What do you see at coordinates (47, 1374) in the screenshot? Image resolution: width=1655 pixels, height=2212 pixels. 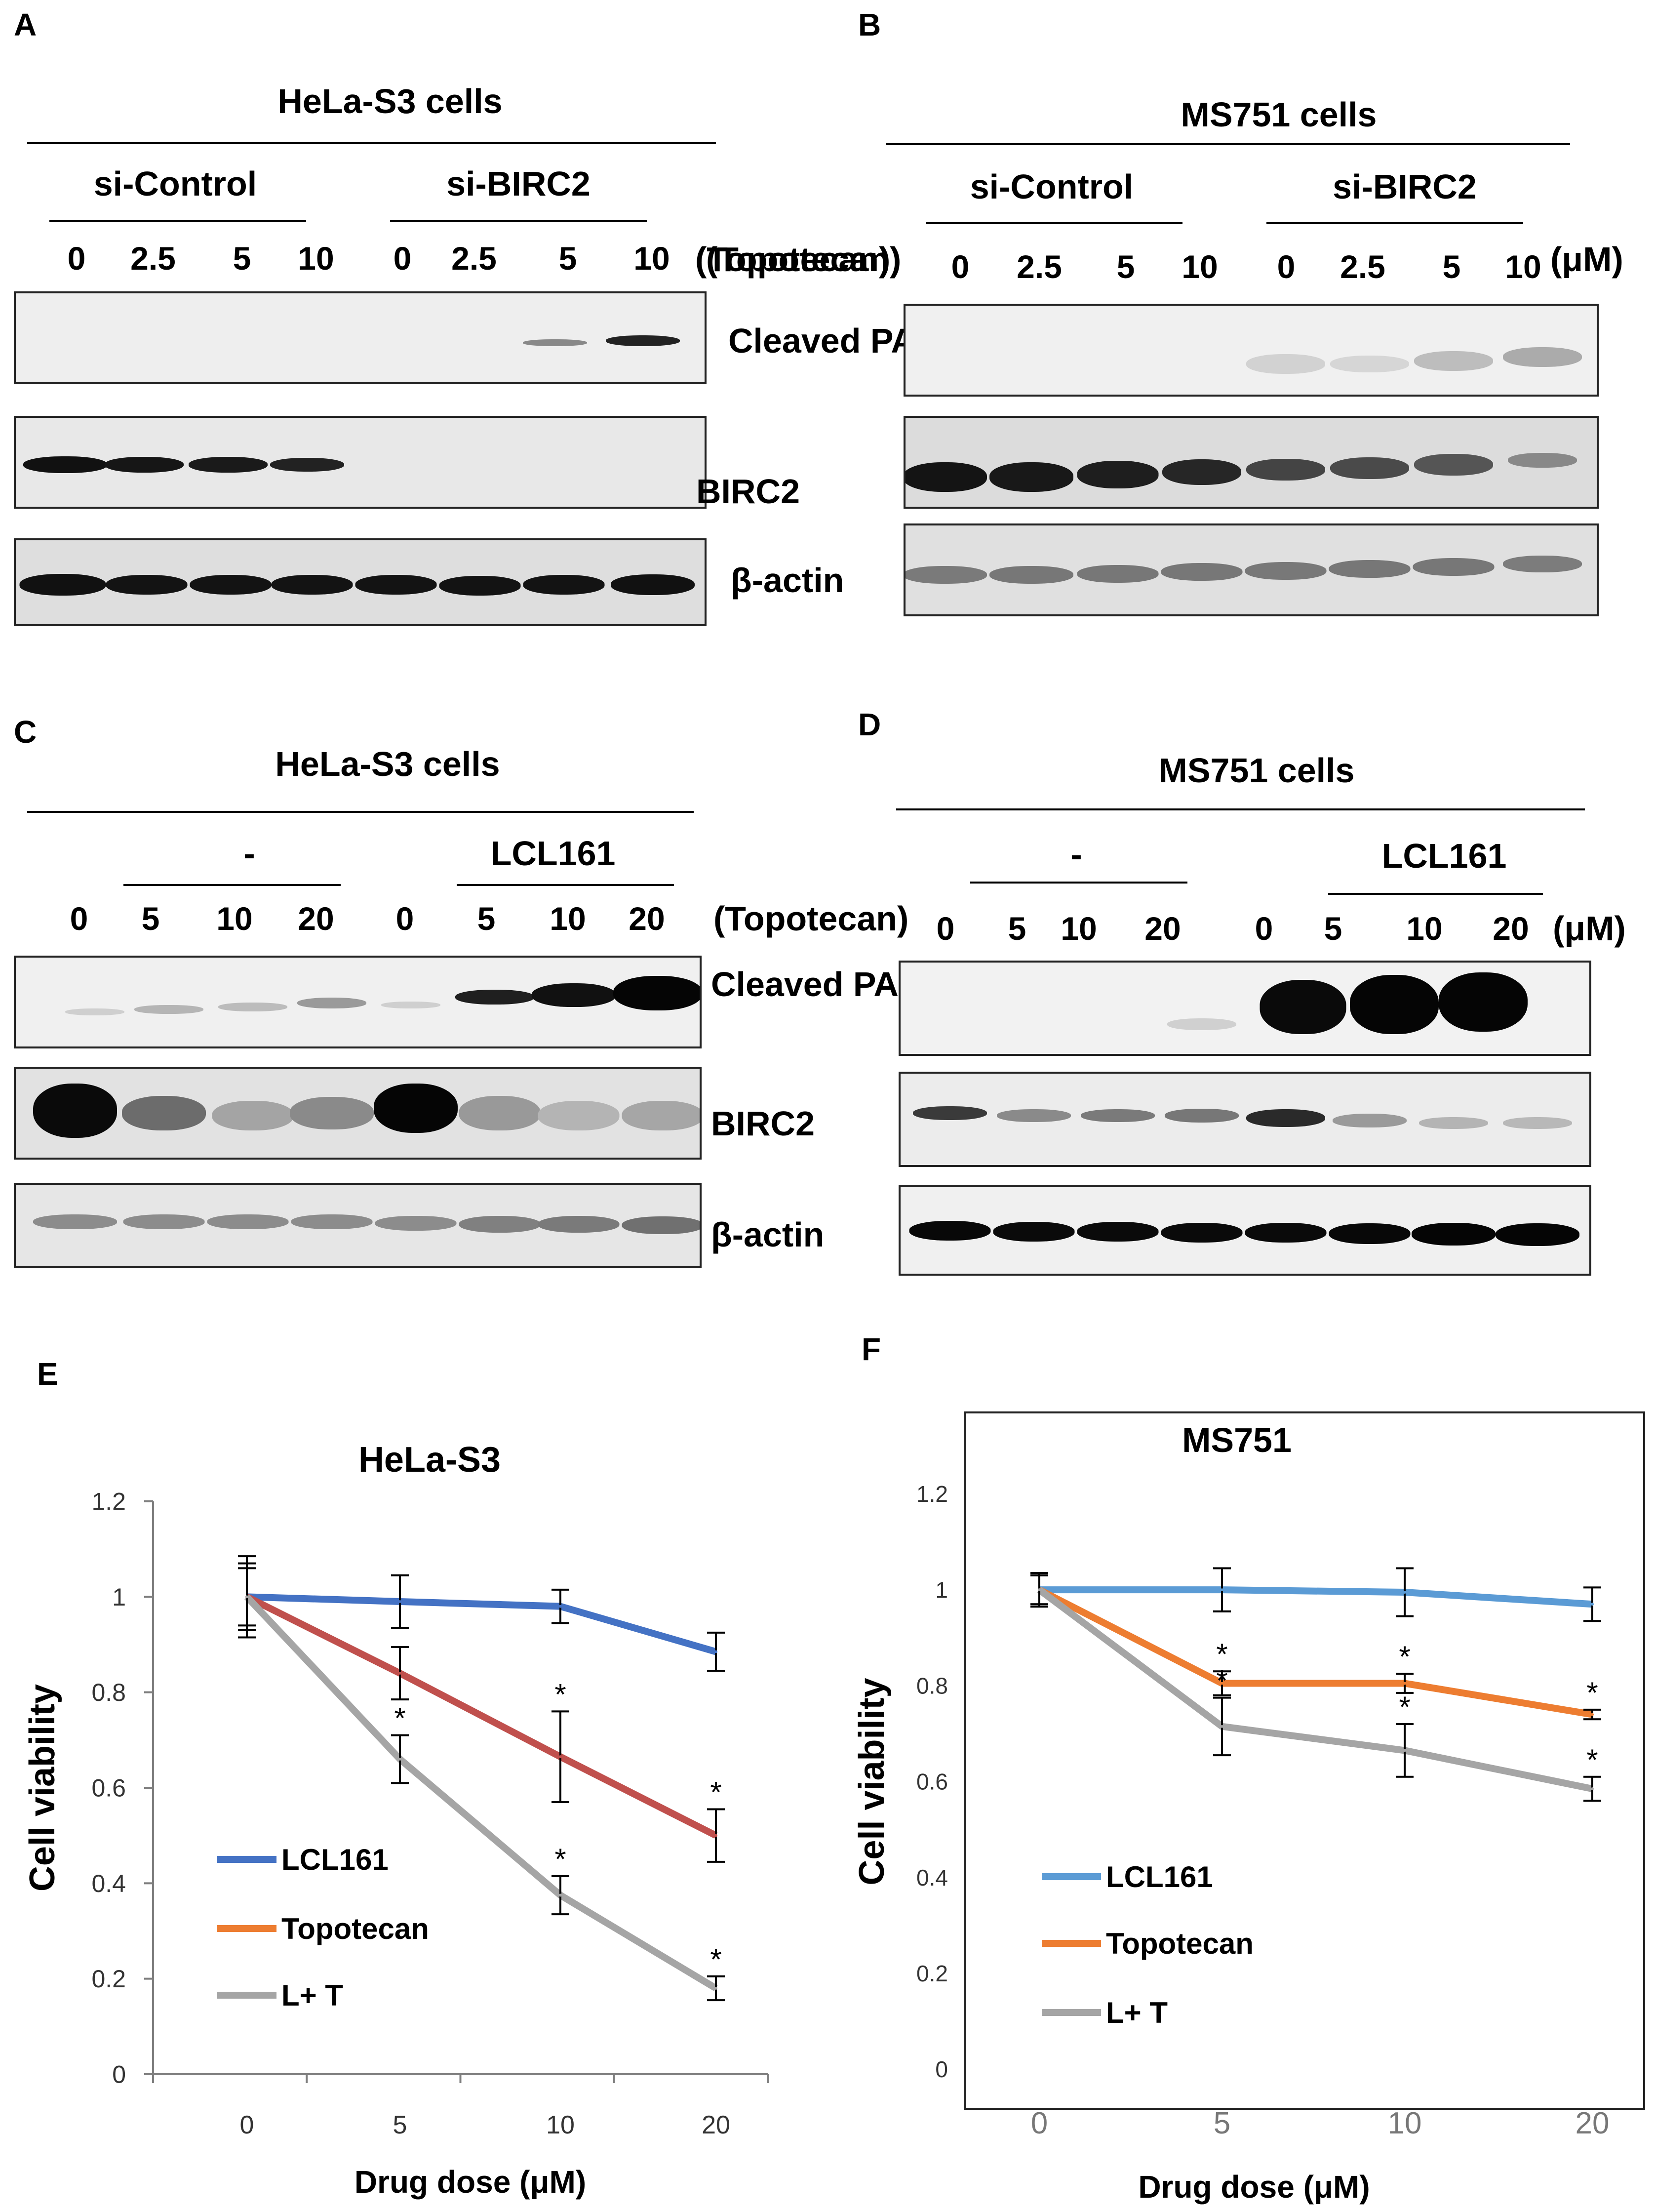 I see `panel-e-label: E` at bounding box center [47, 1374].